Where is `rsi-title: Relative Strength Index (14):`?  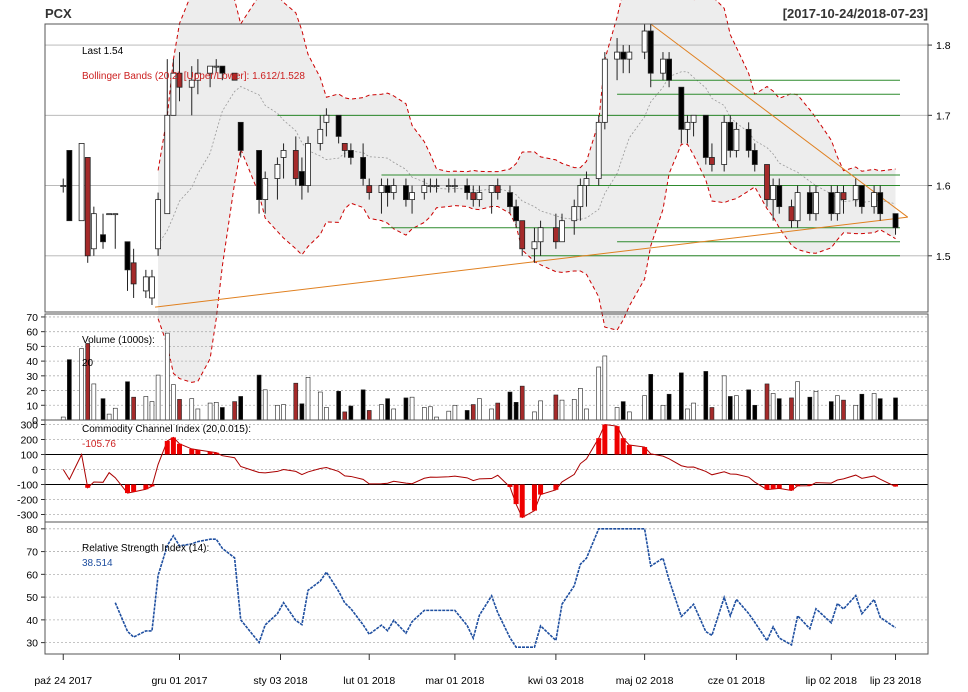 rsi-title: Relative Strength Index (14): is located at coordinates (145, 548).